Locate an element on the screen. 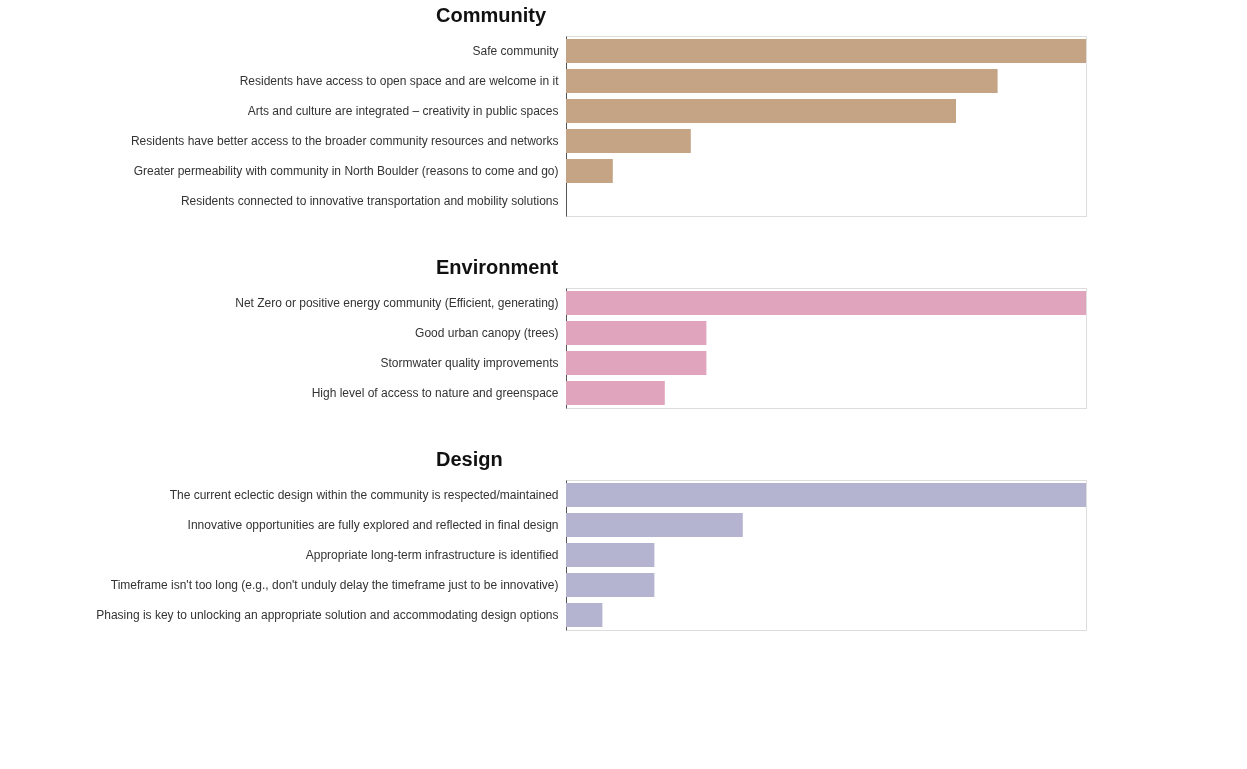  y-tick-label: The current eclectic design within the community is respected/maintained is located at coordinates (364, 495).